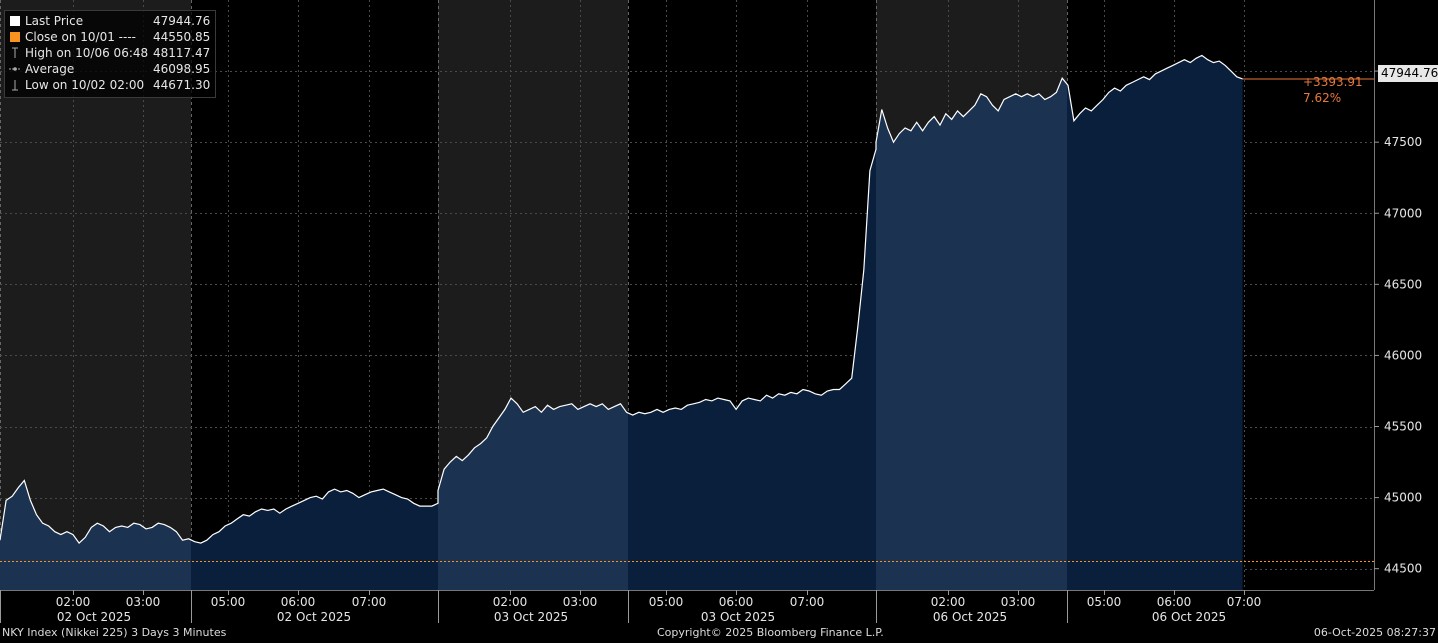 The image size is (1438, 643). I want to click on legend-swatch-close, so click(15, 37).